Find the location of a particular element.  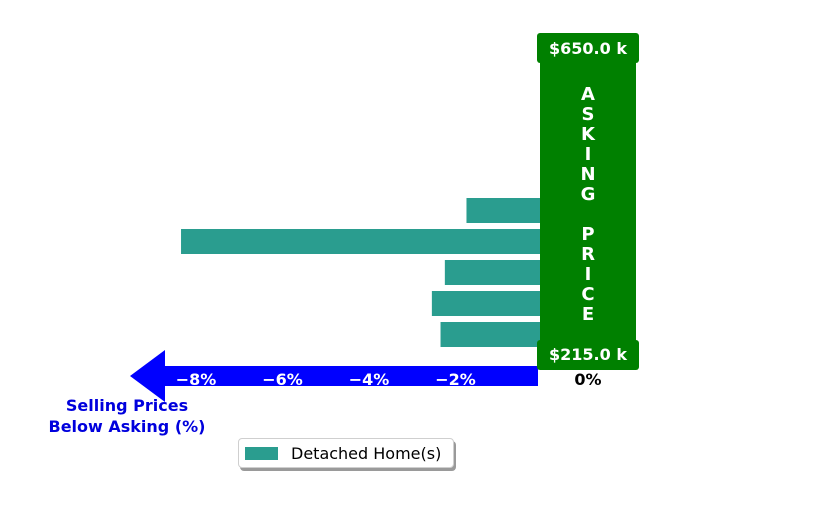

asking-price-letter: S is located at coordinates (588, 114).